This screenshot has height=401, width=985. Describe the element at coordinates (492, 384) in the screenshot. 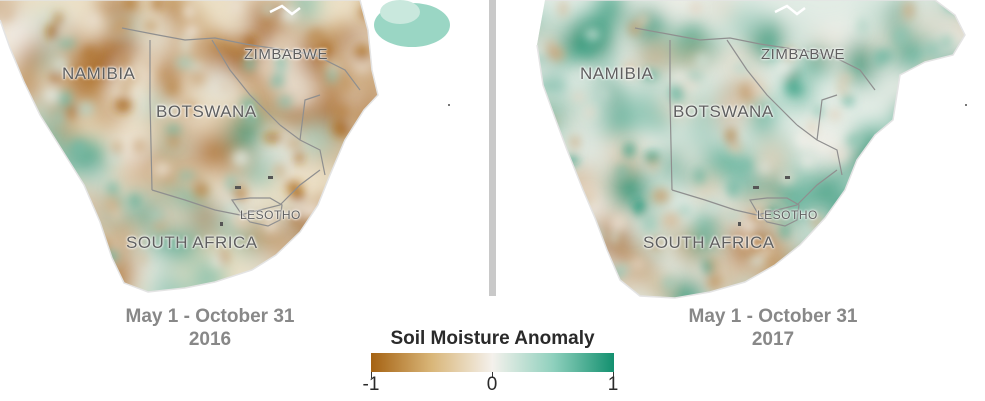

I see `legend-label-mid: 0` at that location.